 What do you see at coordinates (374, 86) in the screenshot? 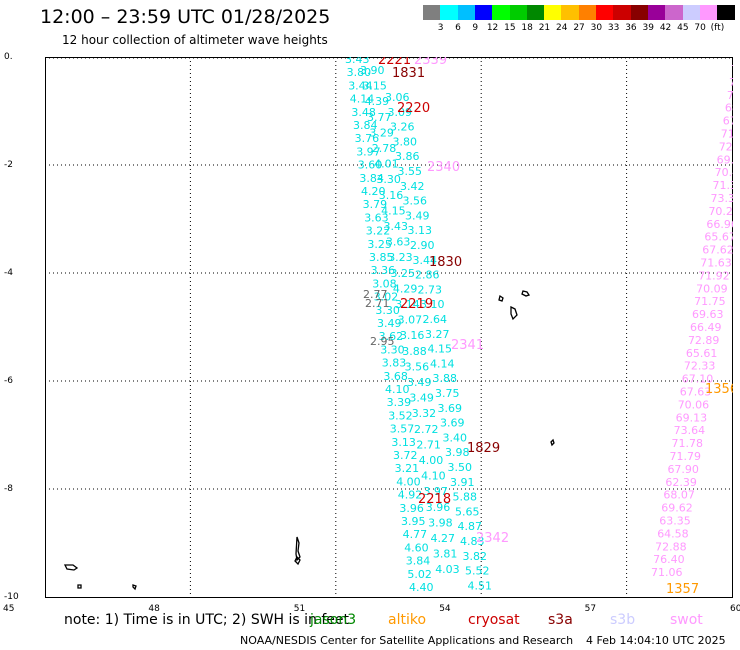
I see `wave-height-label: 3.15` at bounding box center [374, 86].